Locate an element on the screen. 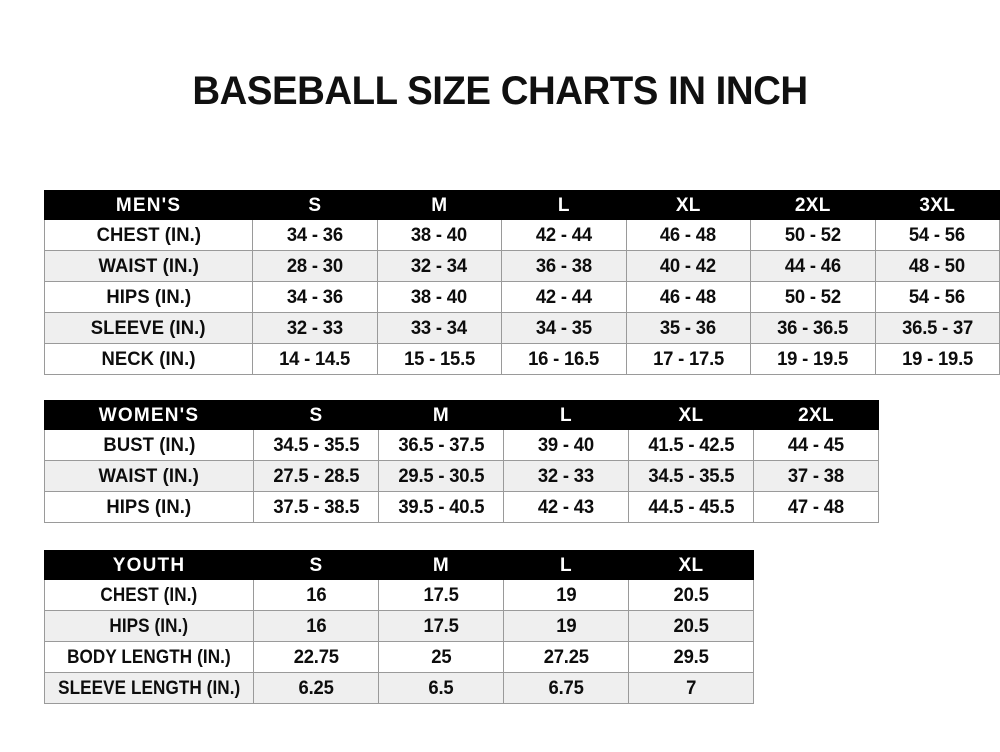 This screenshot has width=1000, height=752. womens-cell-l: 32 - 33 is located at coordinates (566, 476).